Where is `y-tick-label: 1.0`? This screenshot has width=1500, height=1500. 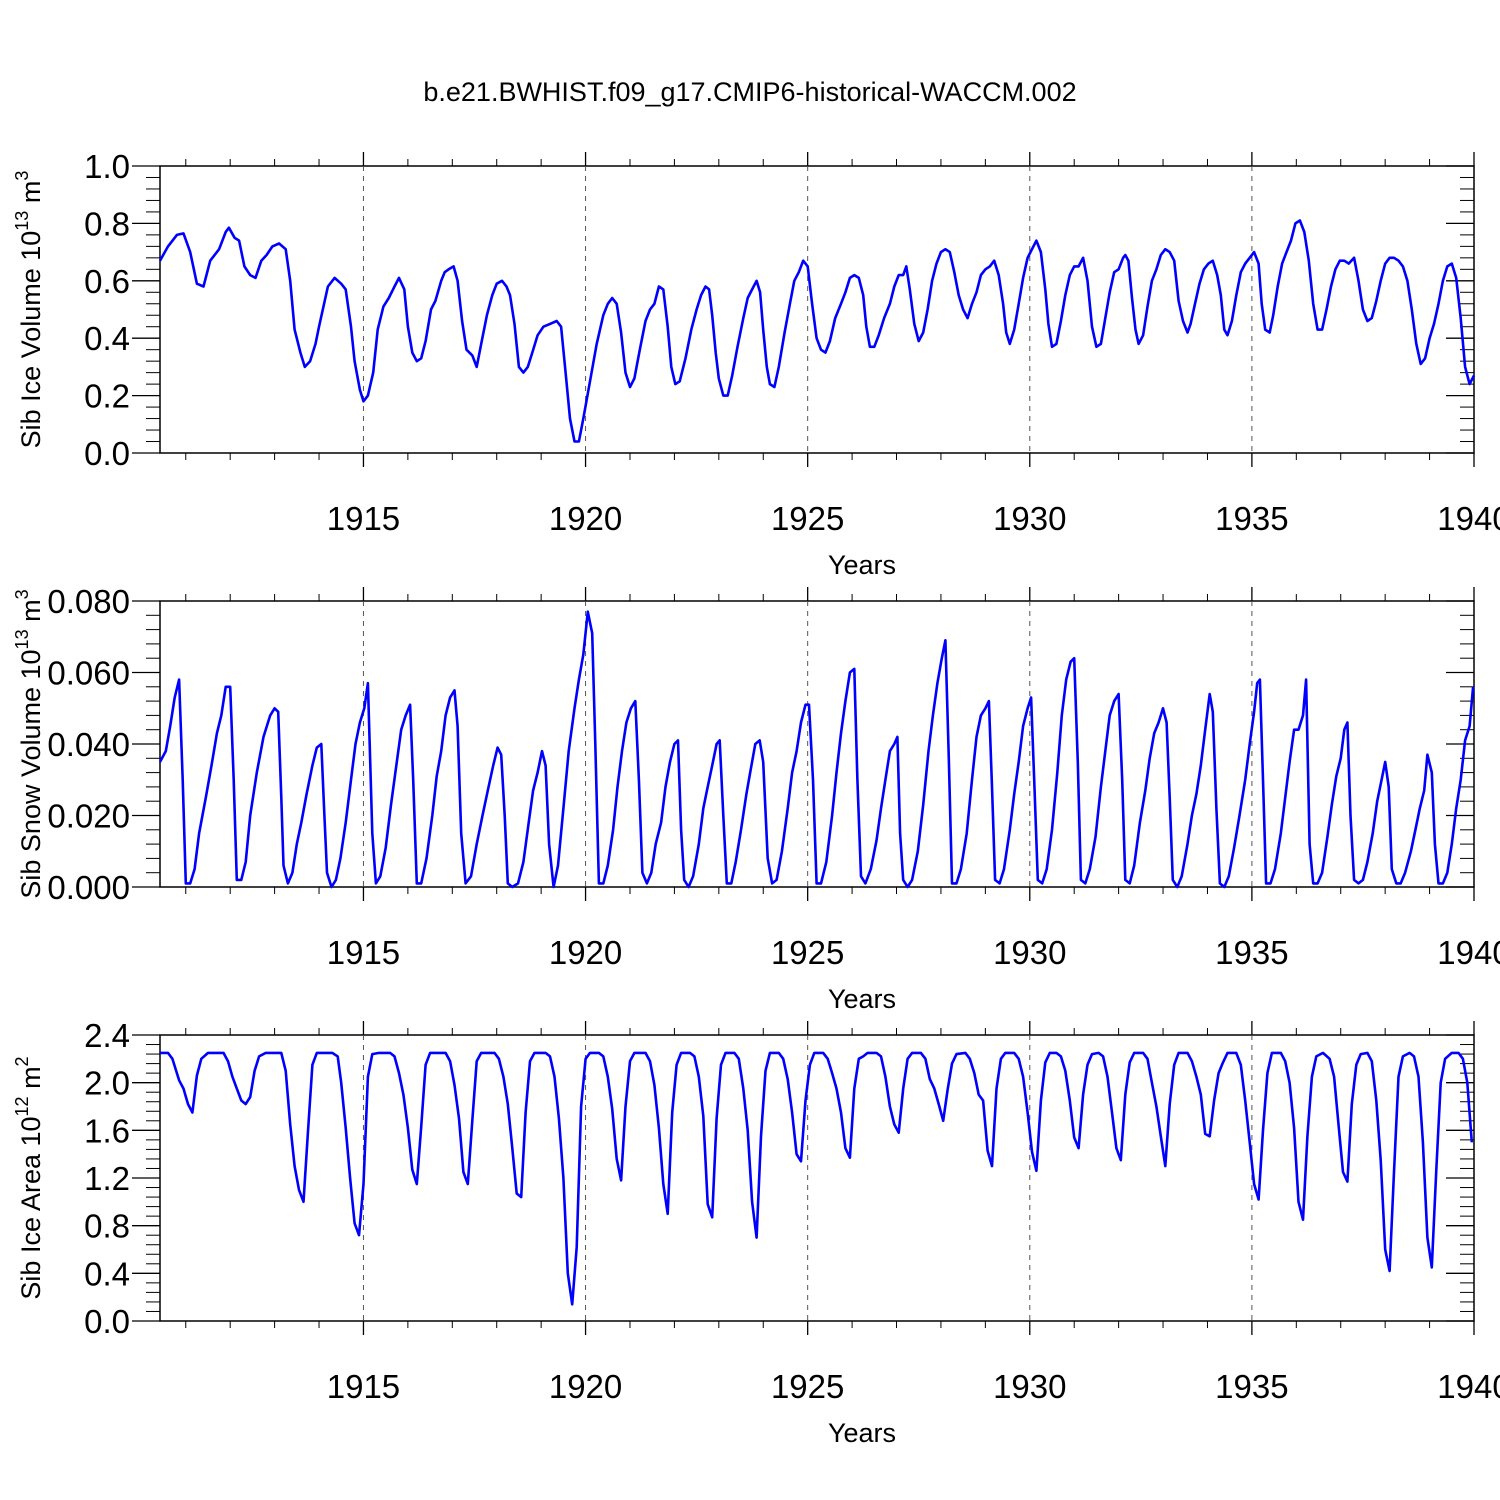
y-tick-label: 1.0 is located at coordinates (107, 166).